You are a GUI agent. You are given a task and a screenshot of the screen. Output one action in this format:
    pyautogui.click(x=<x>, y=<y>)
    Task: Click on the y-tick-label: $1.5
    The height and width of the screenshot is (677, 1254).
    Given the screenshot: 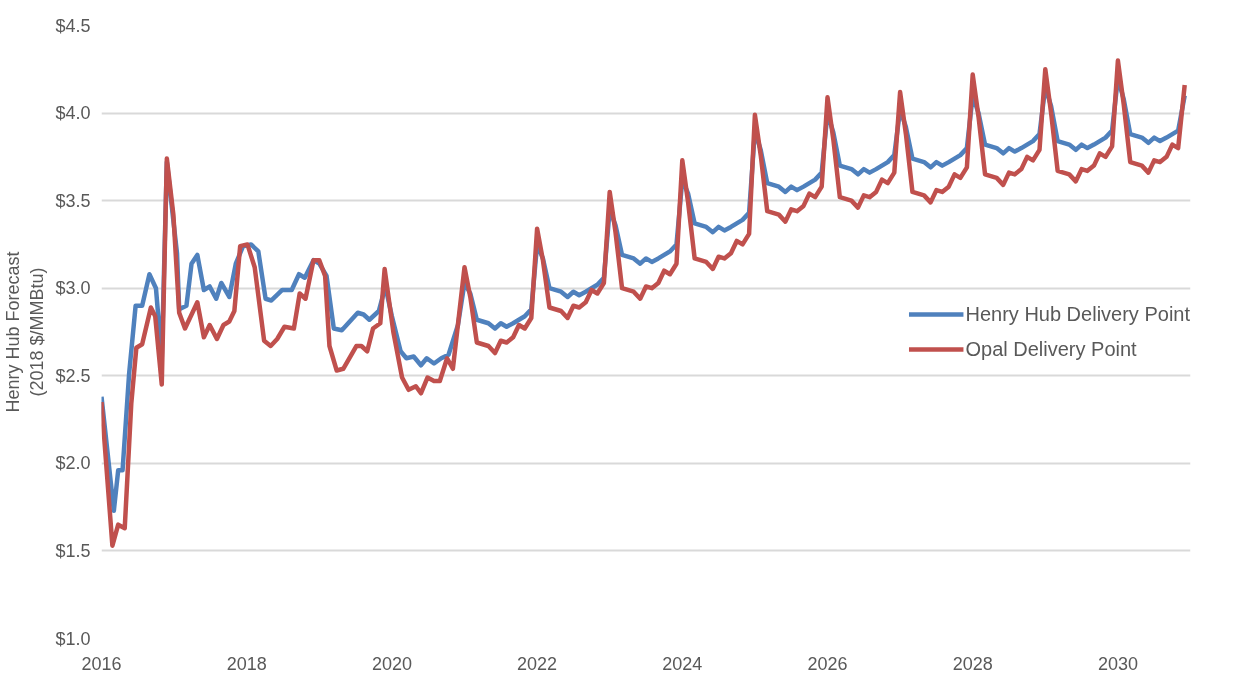 What is the action you would take?
    pyautogui.click(x=73, y=550)
    